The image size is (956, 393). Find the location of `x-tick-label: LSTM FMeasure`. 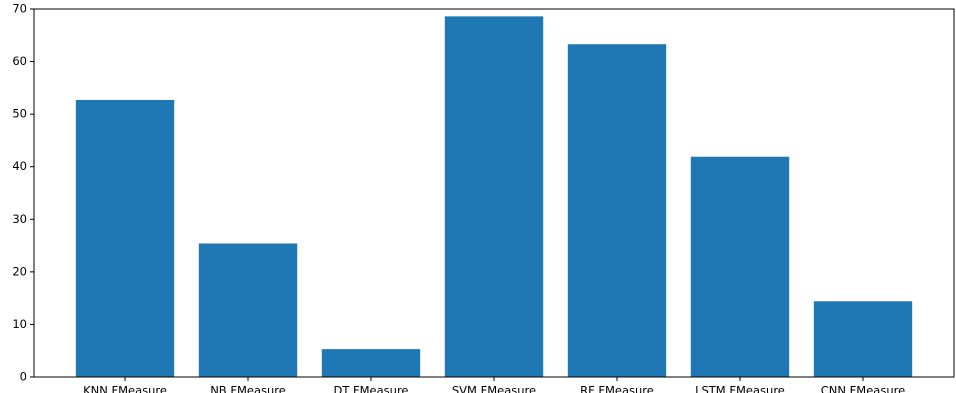

x-tick-label: LSTM FMeasure is located at coordinates (740, 388).